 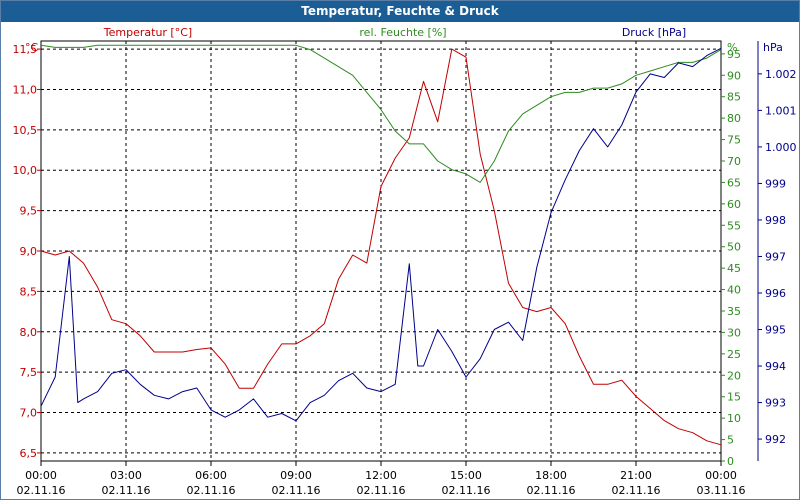 I want to click on humidity-tick-label: 20, so click(x=734, y=375).